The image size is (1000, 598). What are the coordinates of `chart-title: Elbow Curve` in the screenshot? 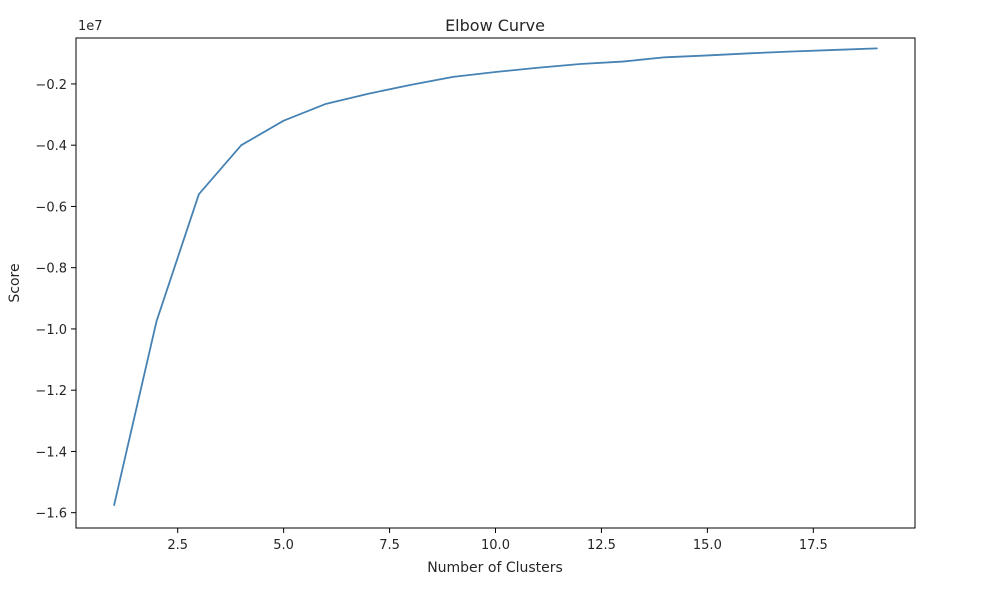 It's located at (495, 25).